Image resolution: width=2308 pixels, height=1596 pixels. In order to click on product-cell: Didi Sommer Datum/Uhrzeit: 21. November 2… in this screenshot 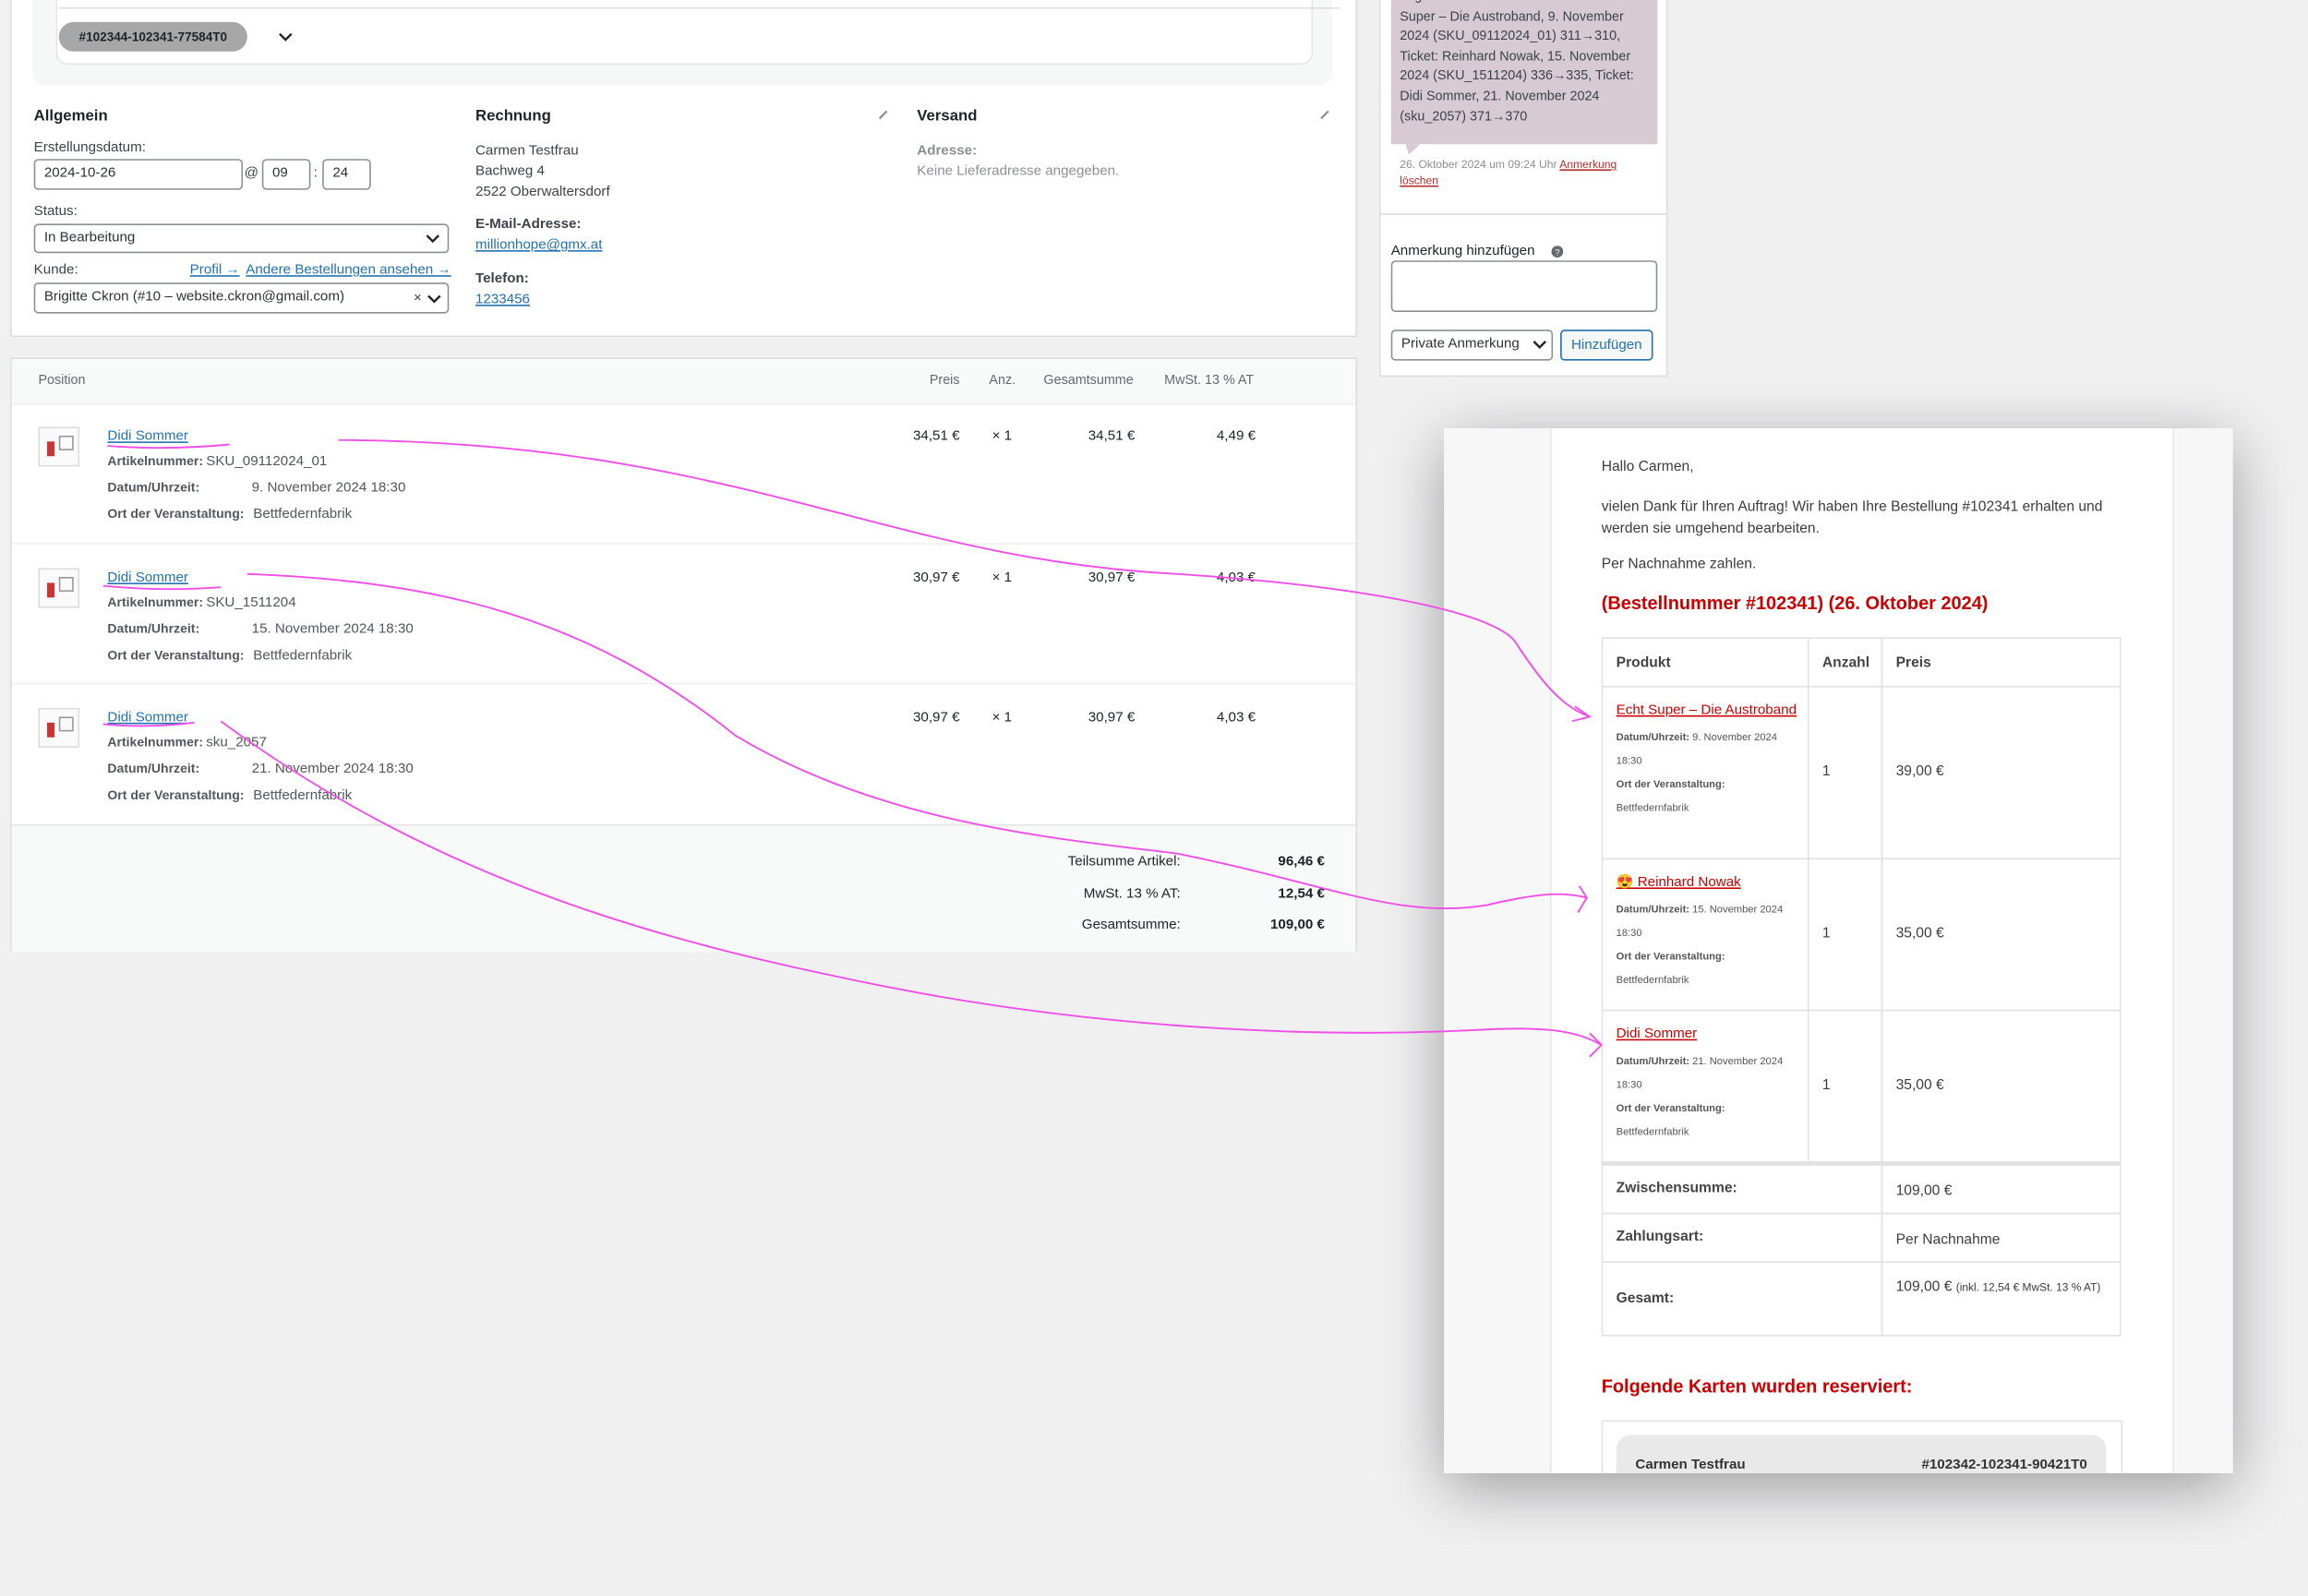, I will do `click(1708, 1084)`.